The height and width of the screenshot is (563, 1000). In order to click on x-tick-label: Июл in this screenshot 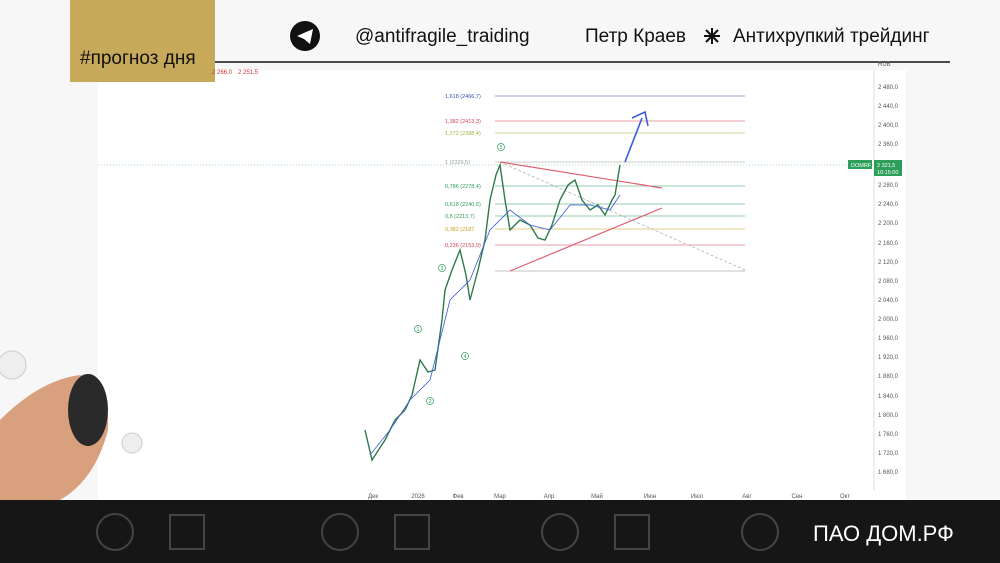, I will do `click(697, 497)`.